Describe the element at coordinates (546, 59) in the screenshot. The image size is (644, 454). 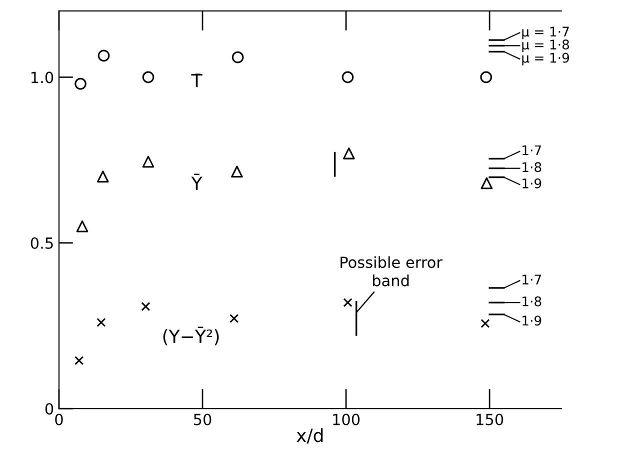
I see `legend-label: μ = 1·9` at that location.